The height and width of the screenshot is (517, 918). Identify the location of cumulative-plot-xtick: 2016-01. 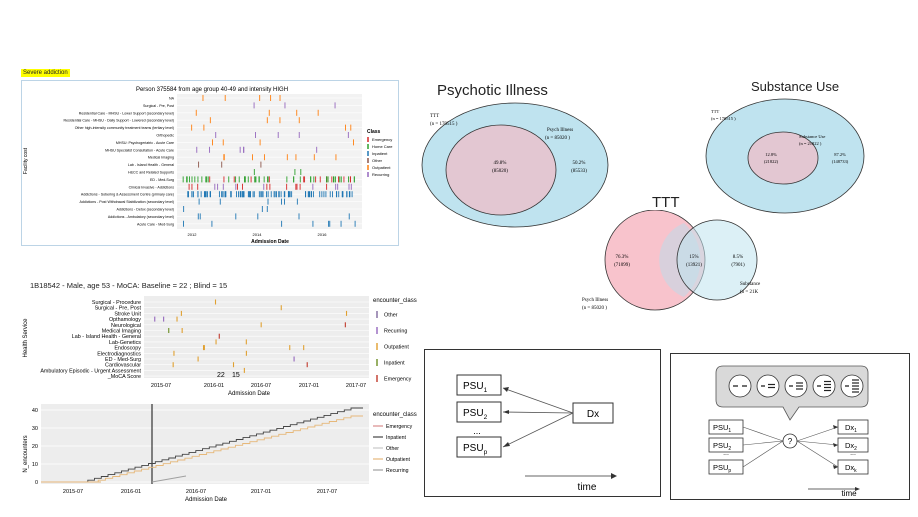
(131, 492).